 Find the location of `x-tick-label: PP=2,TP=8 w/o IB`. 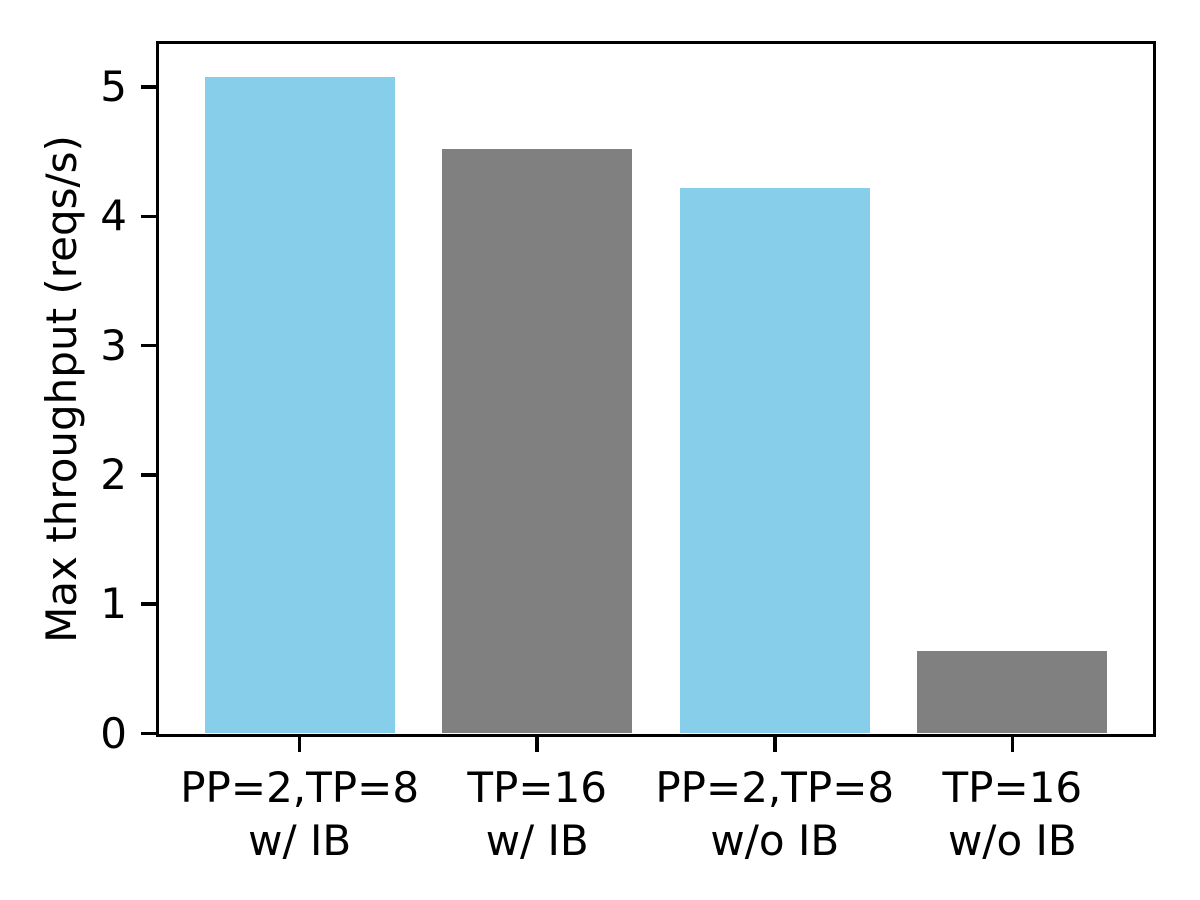

x-tick-label: PP=2,TP=8 w/o IB is located at coordinates (775, 814).